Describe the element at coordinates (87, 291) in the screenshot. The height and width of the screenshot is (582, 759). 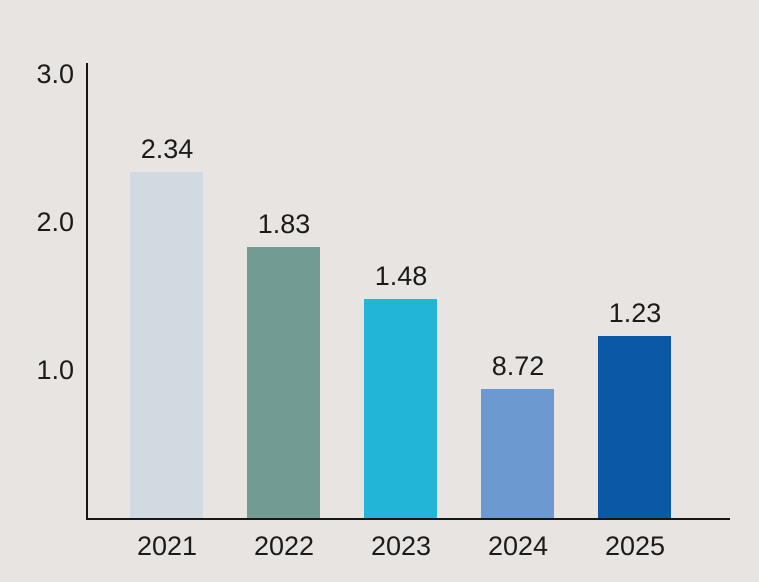
I see `y-axis-line` at that location.